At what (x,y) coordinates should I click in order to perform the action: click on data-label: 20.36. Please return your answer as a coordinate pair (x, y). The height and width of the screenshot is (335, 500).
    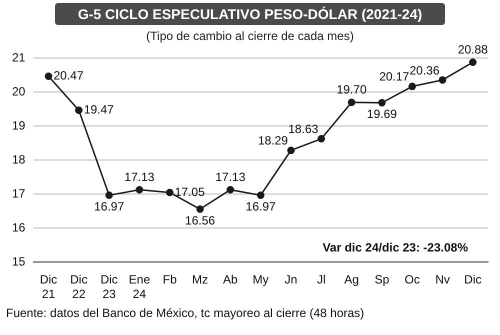
    Looking at the image, I should click on (425, 70).